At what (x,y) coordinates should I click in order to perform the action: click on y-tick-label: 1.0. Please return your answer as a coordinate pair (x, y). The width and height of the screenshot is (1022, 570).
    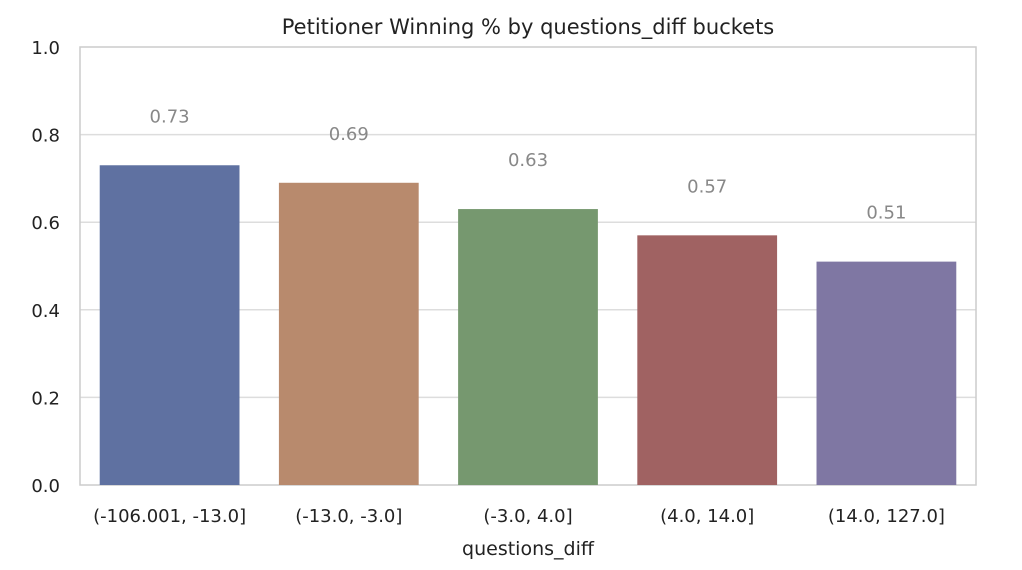
    Looking at the image, I should click on (45, 48).